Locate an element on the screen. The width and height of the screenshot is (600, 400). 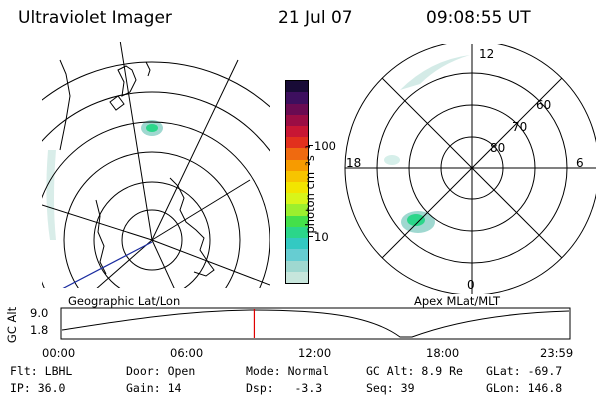
altitude-timeline is located at coordinates (315, 323).